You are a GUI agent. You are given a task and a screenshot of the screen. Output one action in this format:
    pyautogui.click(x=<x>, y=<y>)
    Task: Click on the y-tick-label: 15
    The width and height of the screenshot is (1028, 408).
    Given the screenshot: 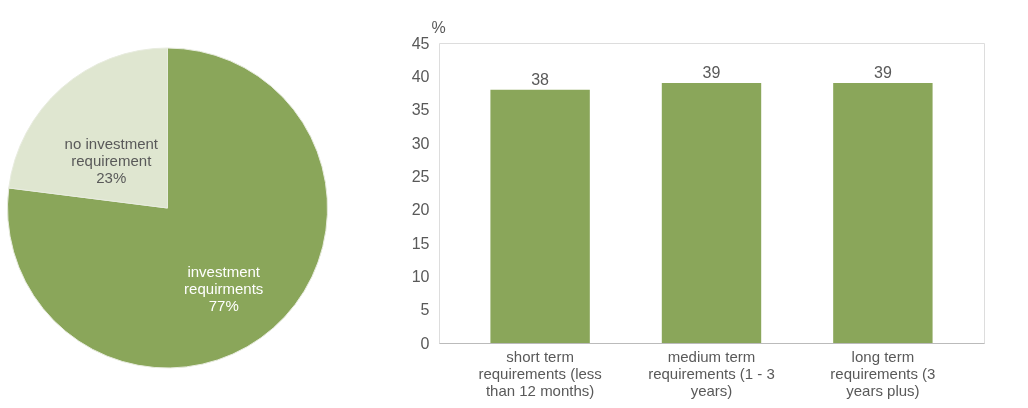 What is the action you would take?
    pyautogui.click(x=420, y=243)
    